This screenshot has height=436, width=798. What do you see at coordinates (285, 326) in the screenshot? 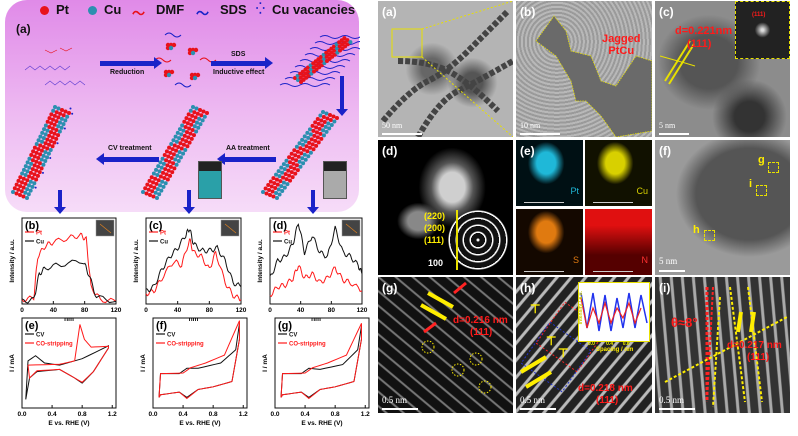
I see `panel-label: (g)` at bounding box center [285, 326].